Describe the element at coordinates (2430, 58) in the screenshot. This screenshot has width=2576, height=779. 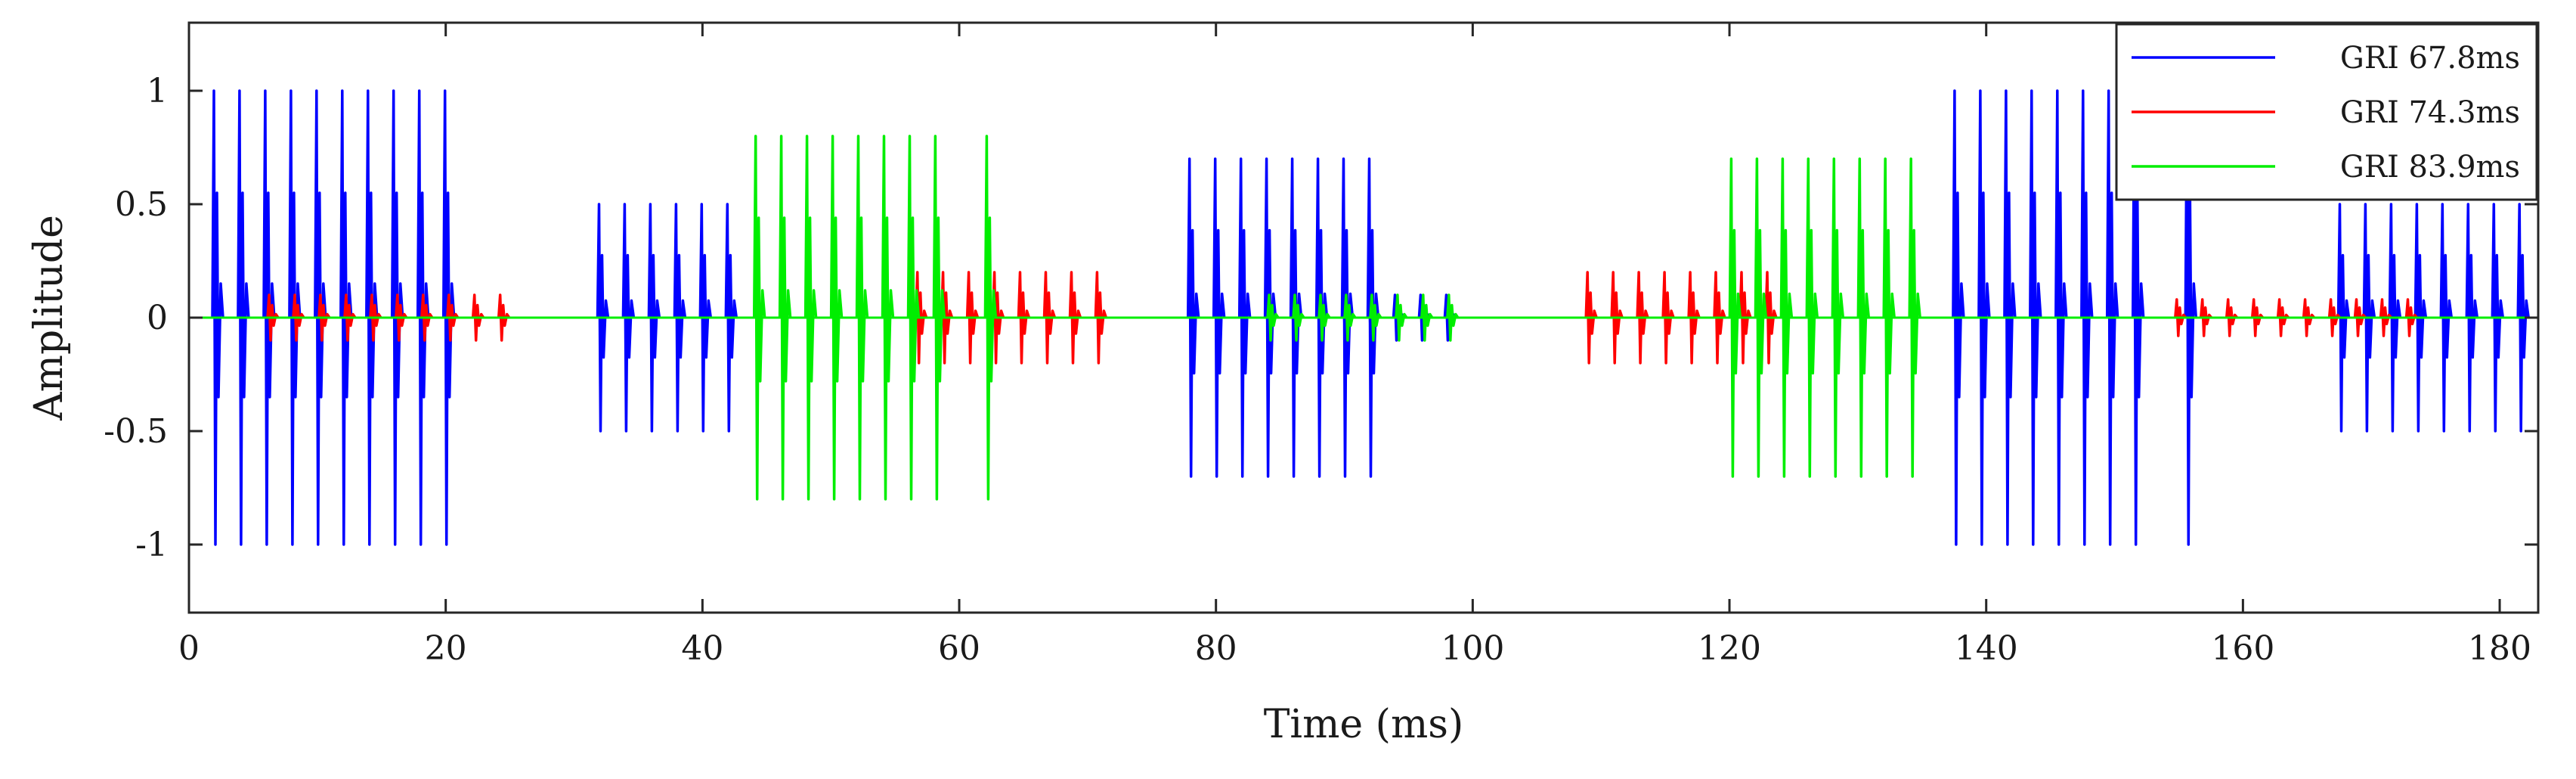
I see `legend-label: GRI 67.8ms` at that location.